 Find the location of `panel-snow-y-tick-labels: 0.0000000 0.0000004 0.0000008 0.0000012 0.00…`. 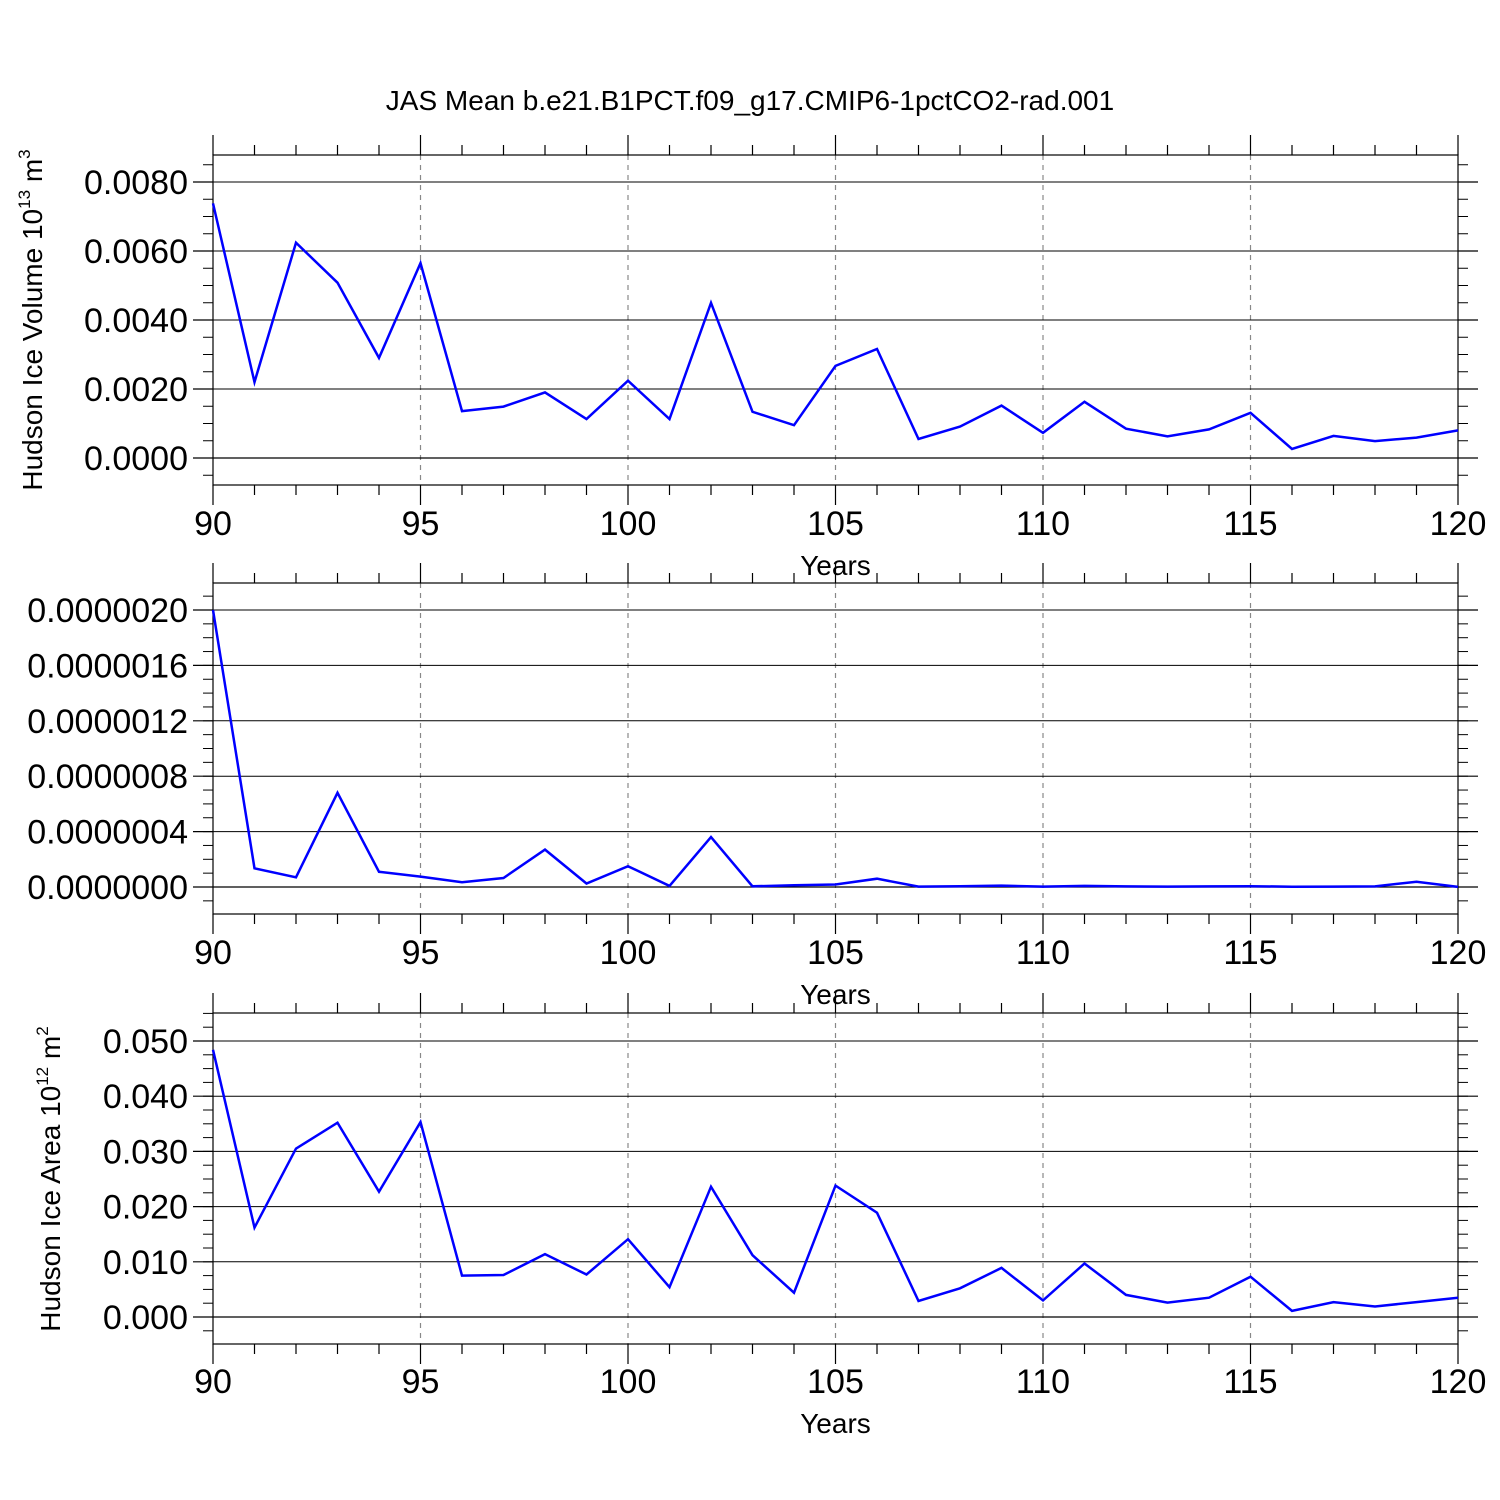

panel-snow-y-tick-labels: 0.0000000 0.0000004 0.0000008 0.0000012 0.00… is located at coordinates (107, 749).